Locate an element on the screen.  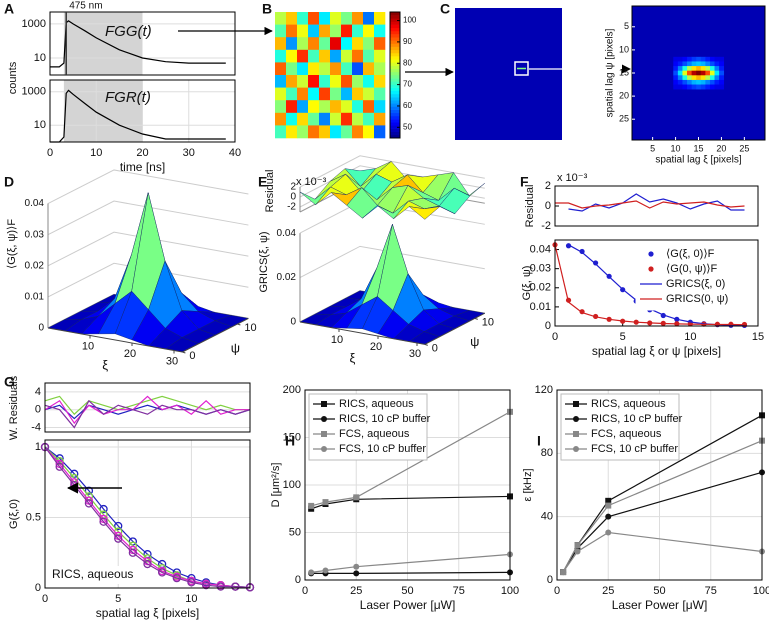
legend-label: FCS, 10 cP buffer is located at coordinates (382, 449).